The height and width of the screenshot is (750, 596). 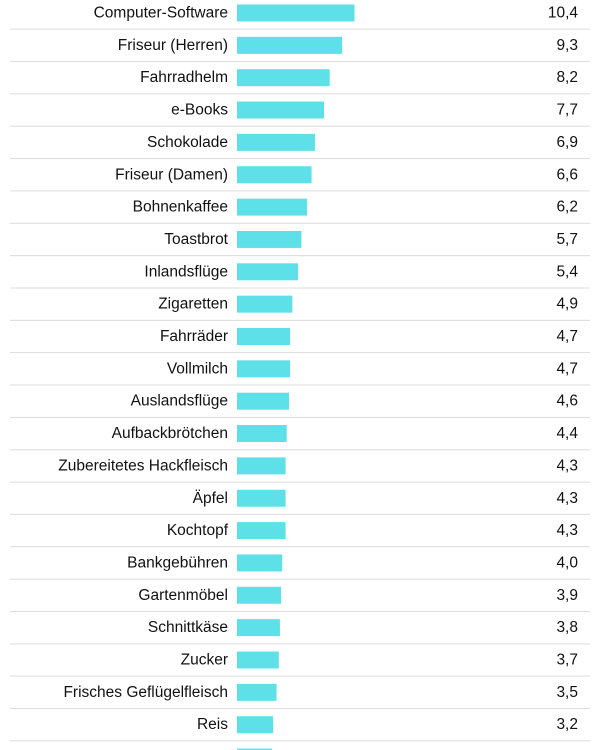 What do you see at coordinates (567, 174) in the screenshot?
I see `value-label: 6,6` at bounding box center [567, 174].